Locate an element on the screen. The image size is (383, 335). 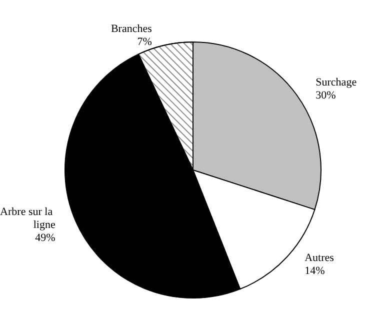
slice-label: Autres is located at coordinates (319, 258).